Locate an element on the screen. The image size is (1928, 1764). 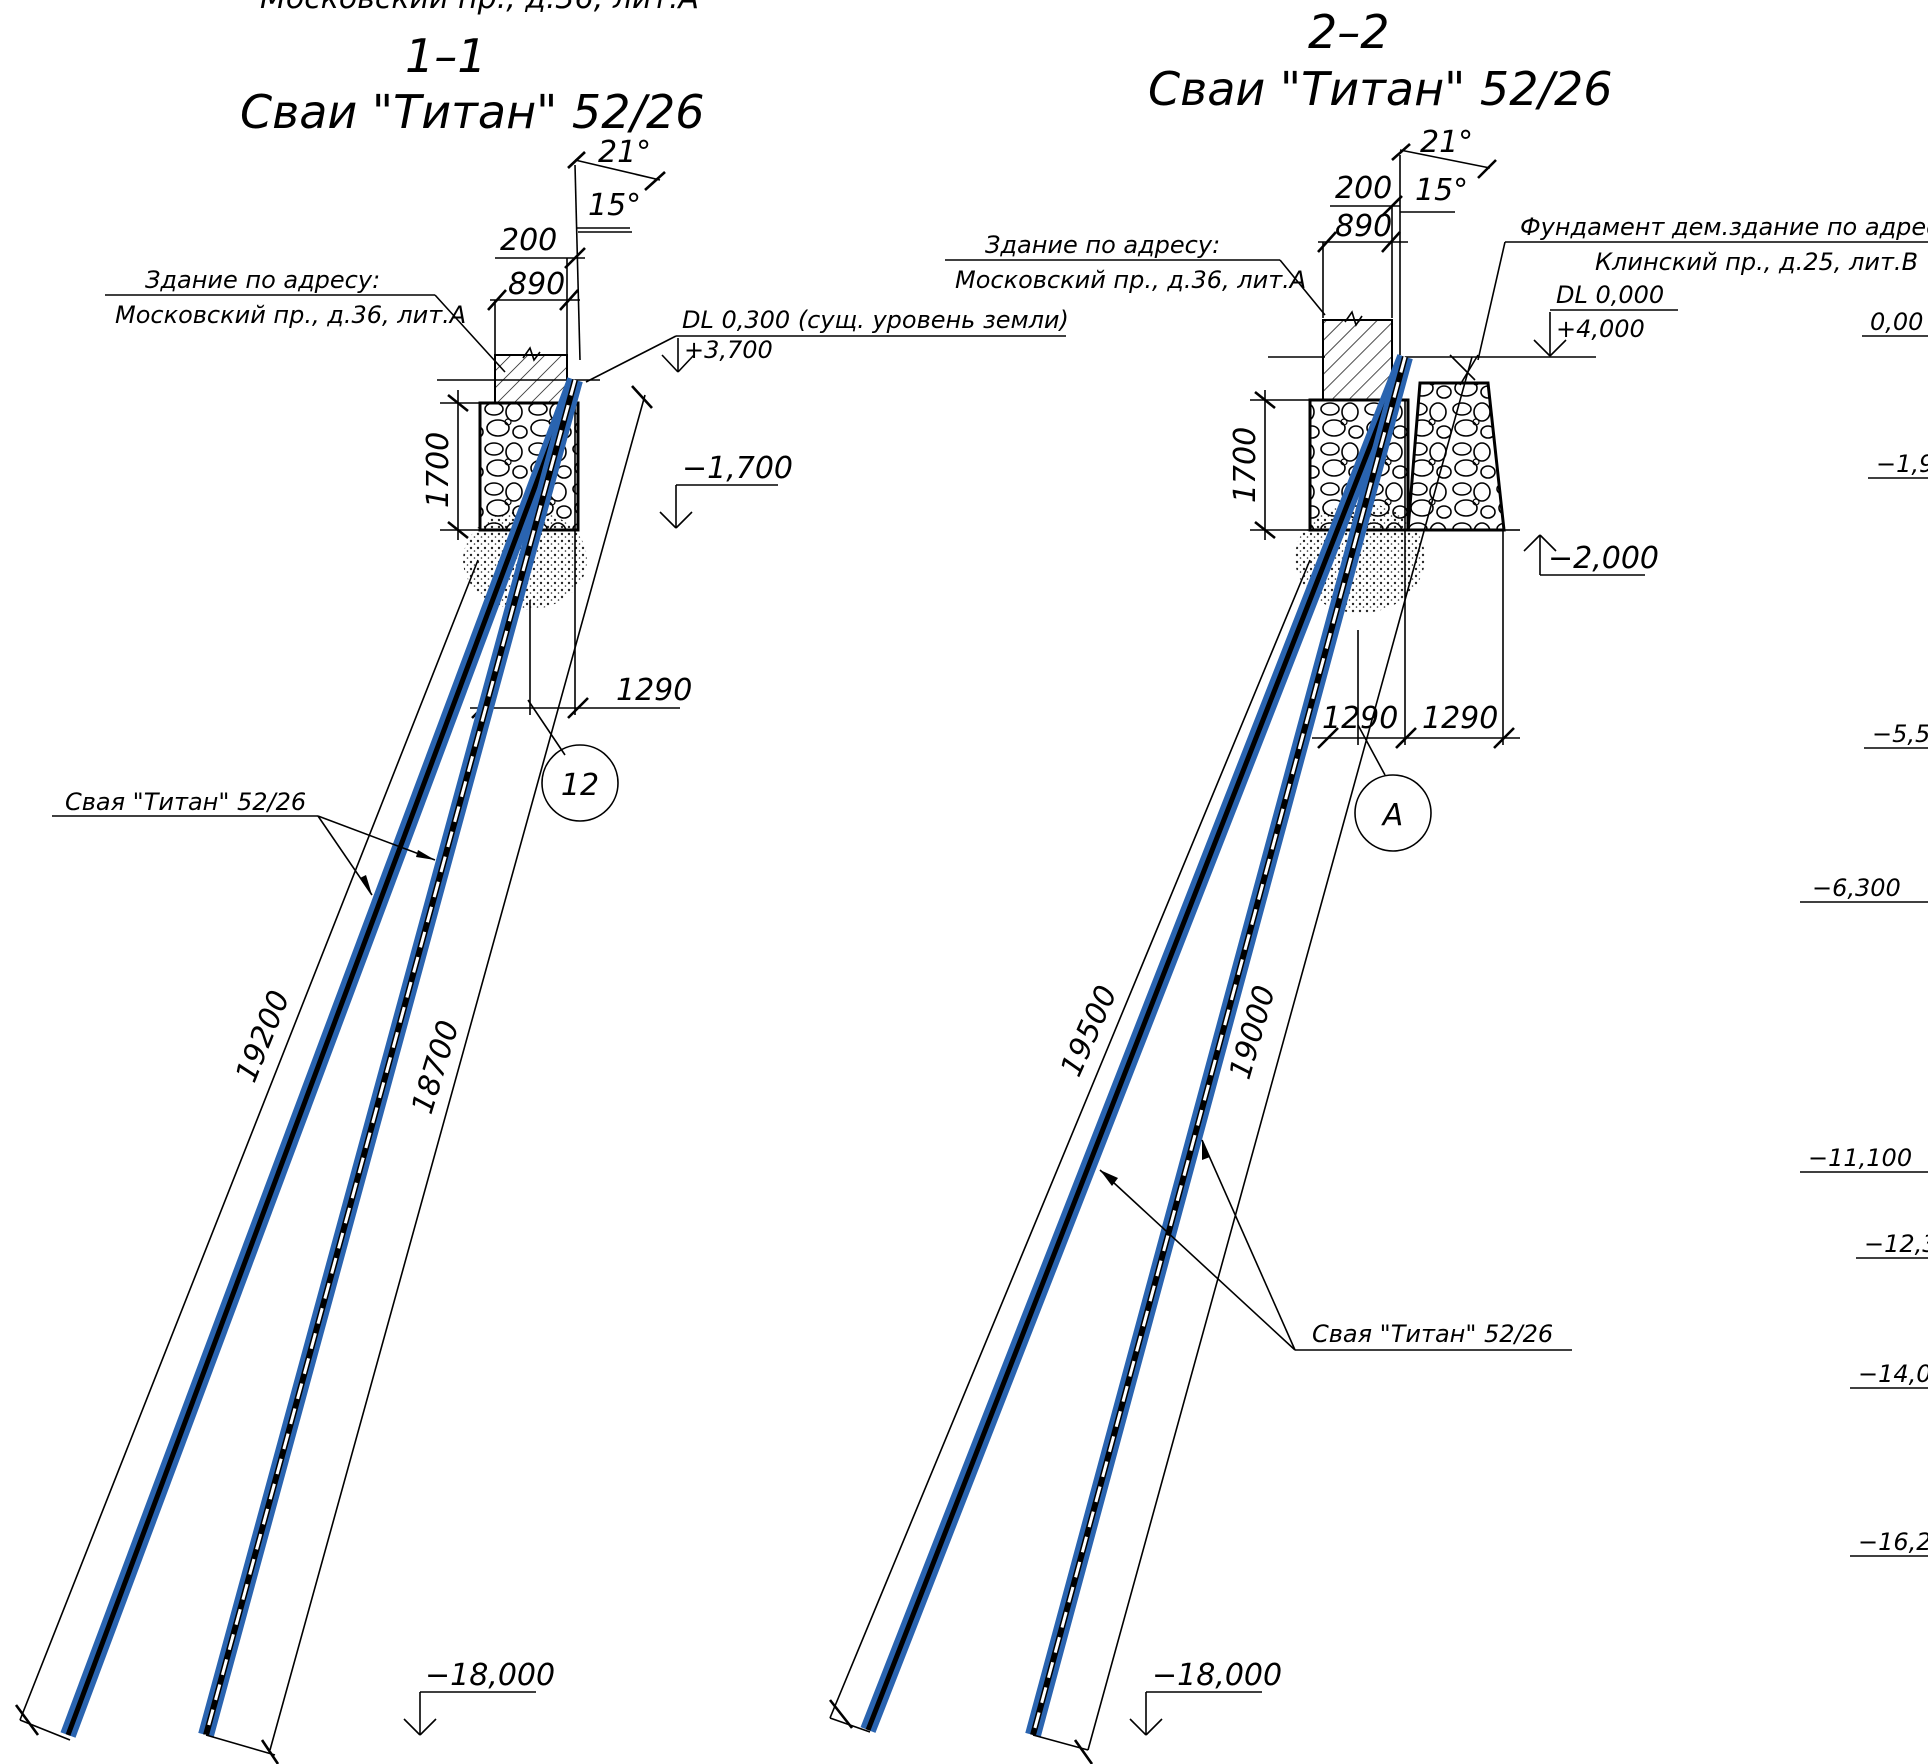
section-1-dim-1700-group: 1700 is located at coordinates (450, 465).